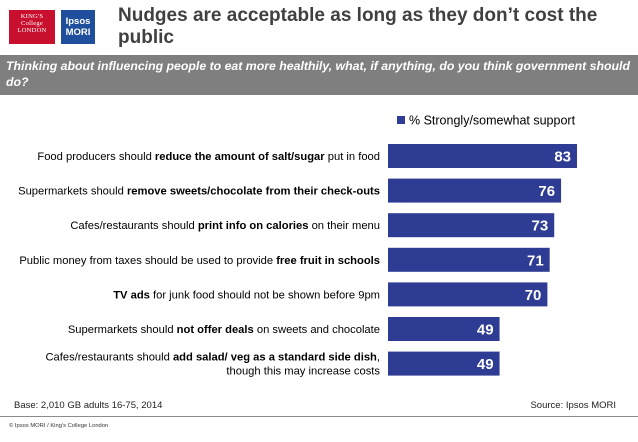  What do you see at coordinates (535, 260) in the screenshot?
I see `bar-value-label: 71` at bounding box center [535, 260].